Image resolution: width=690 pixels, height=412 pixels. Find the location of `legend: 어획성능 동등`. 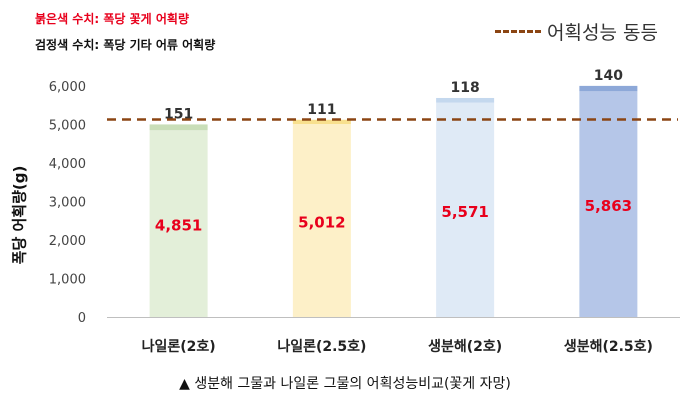

legend: 어획성능 동등 is located at coordinates (576, 31).